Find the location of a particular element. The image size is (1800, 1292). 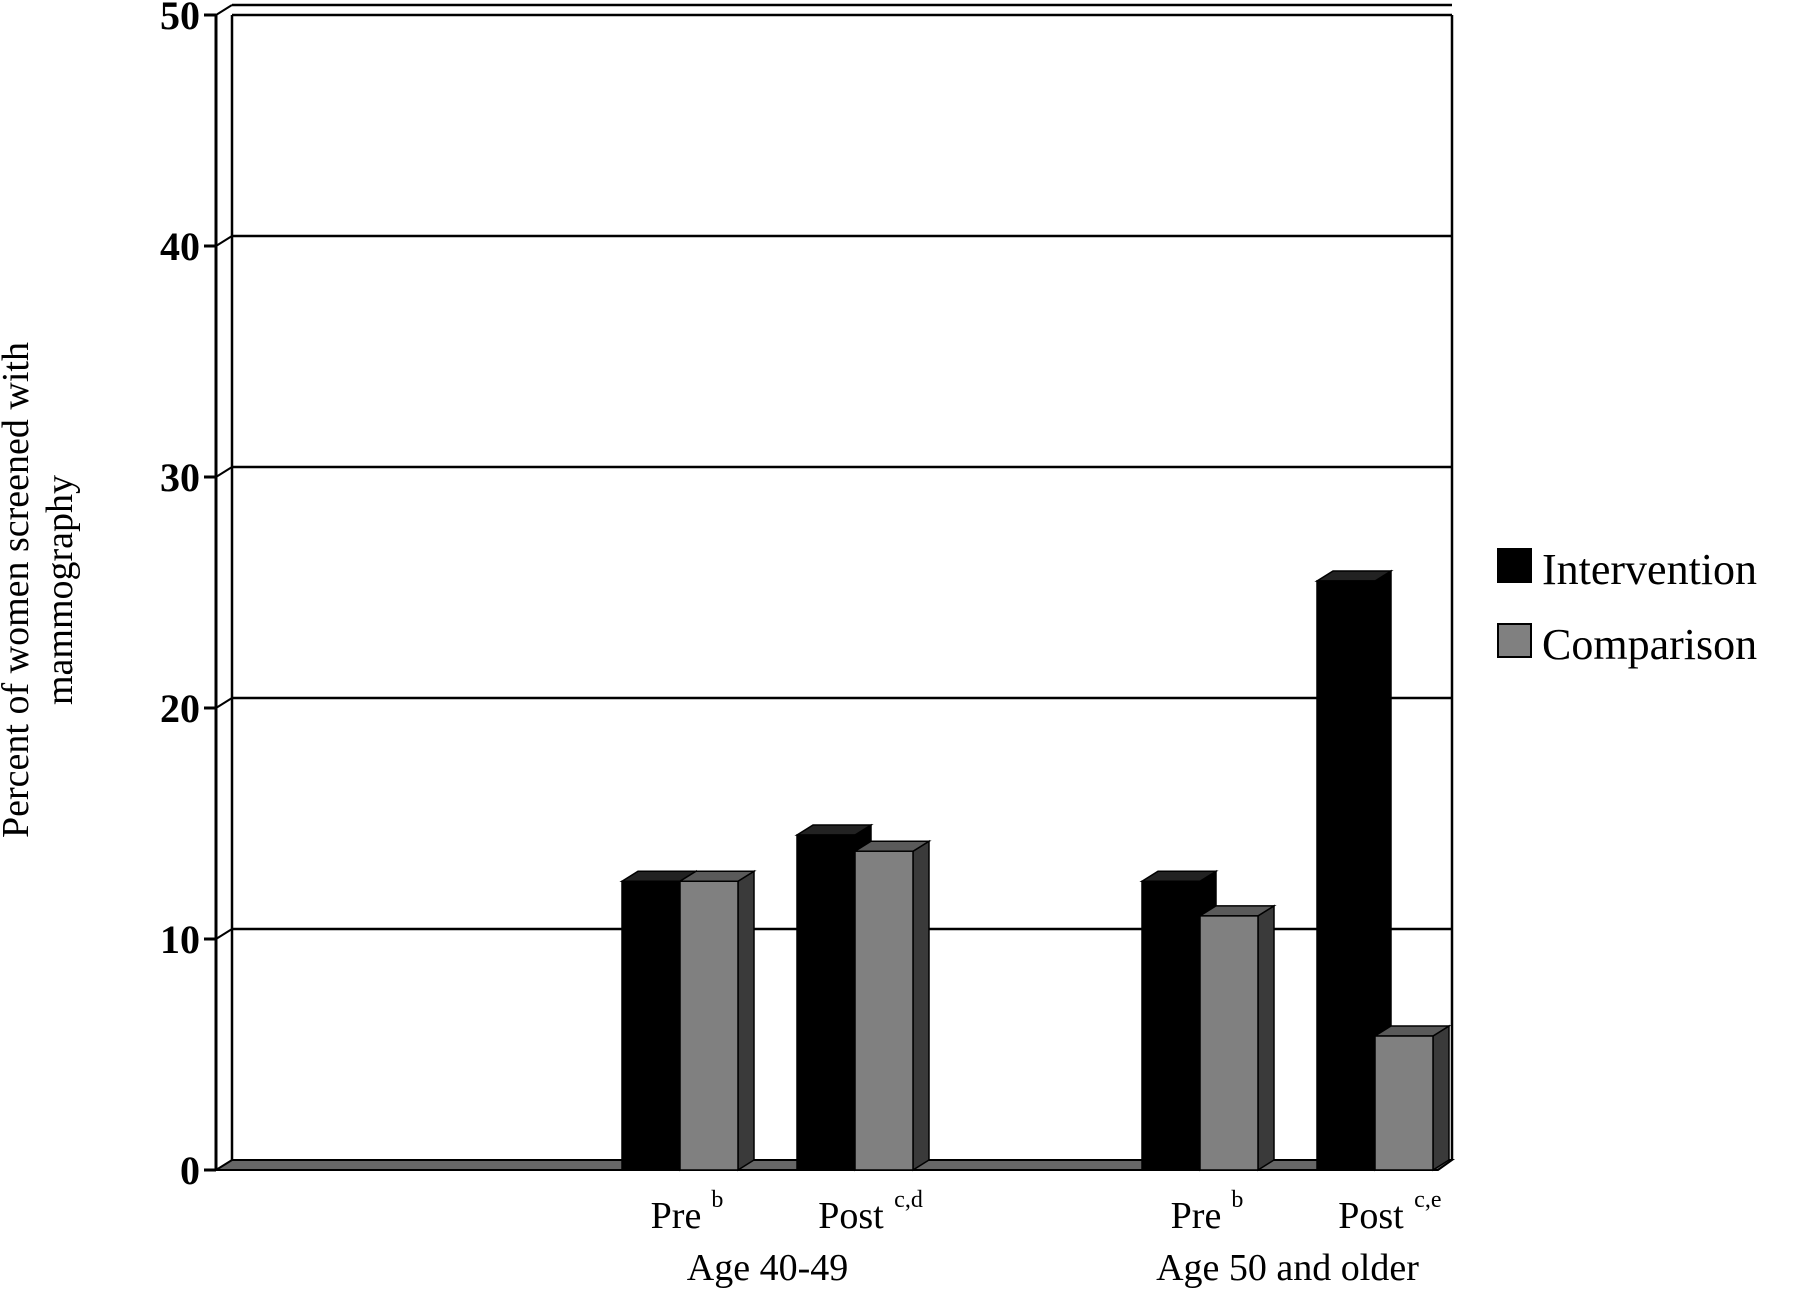

legend-label-intervention: Intervention is located at coordinates (1649, 569).